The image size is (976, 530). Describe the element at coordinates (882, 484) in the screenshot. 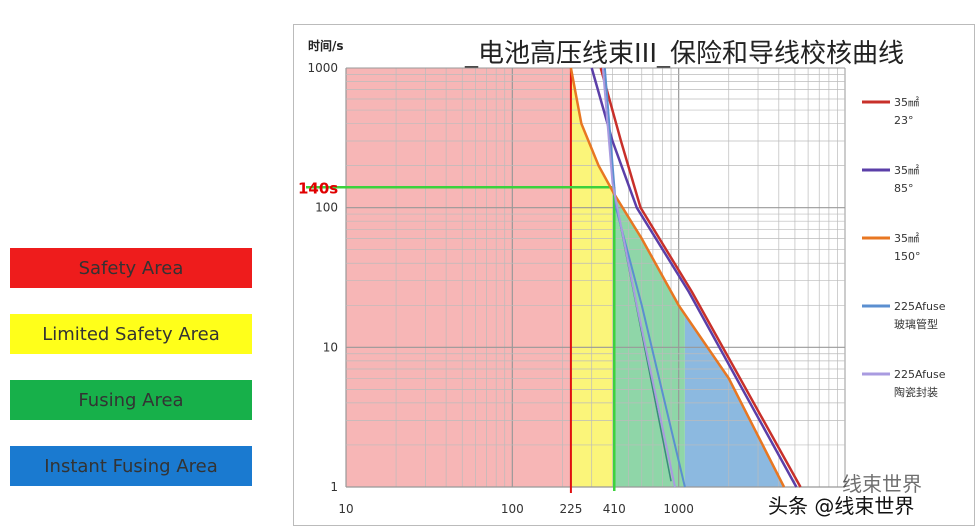

I see `watermark-line1: 线束世界` at that location.